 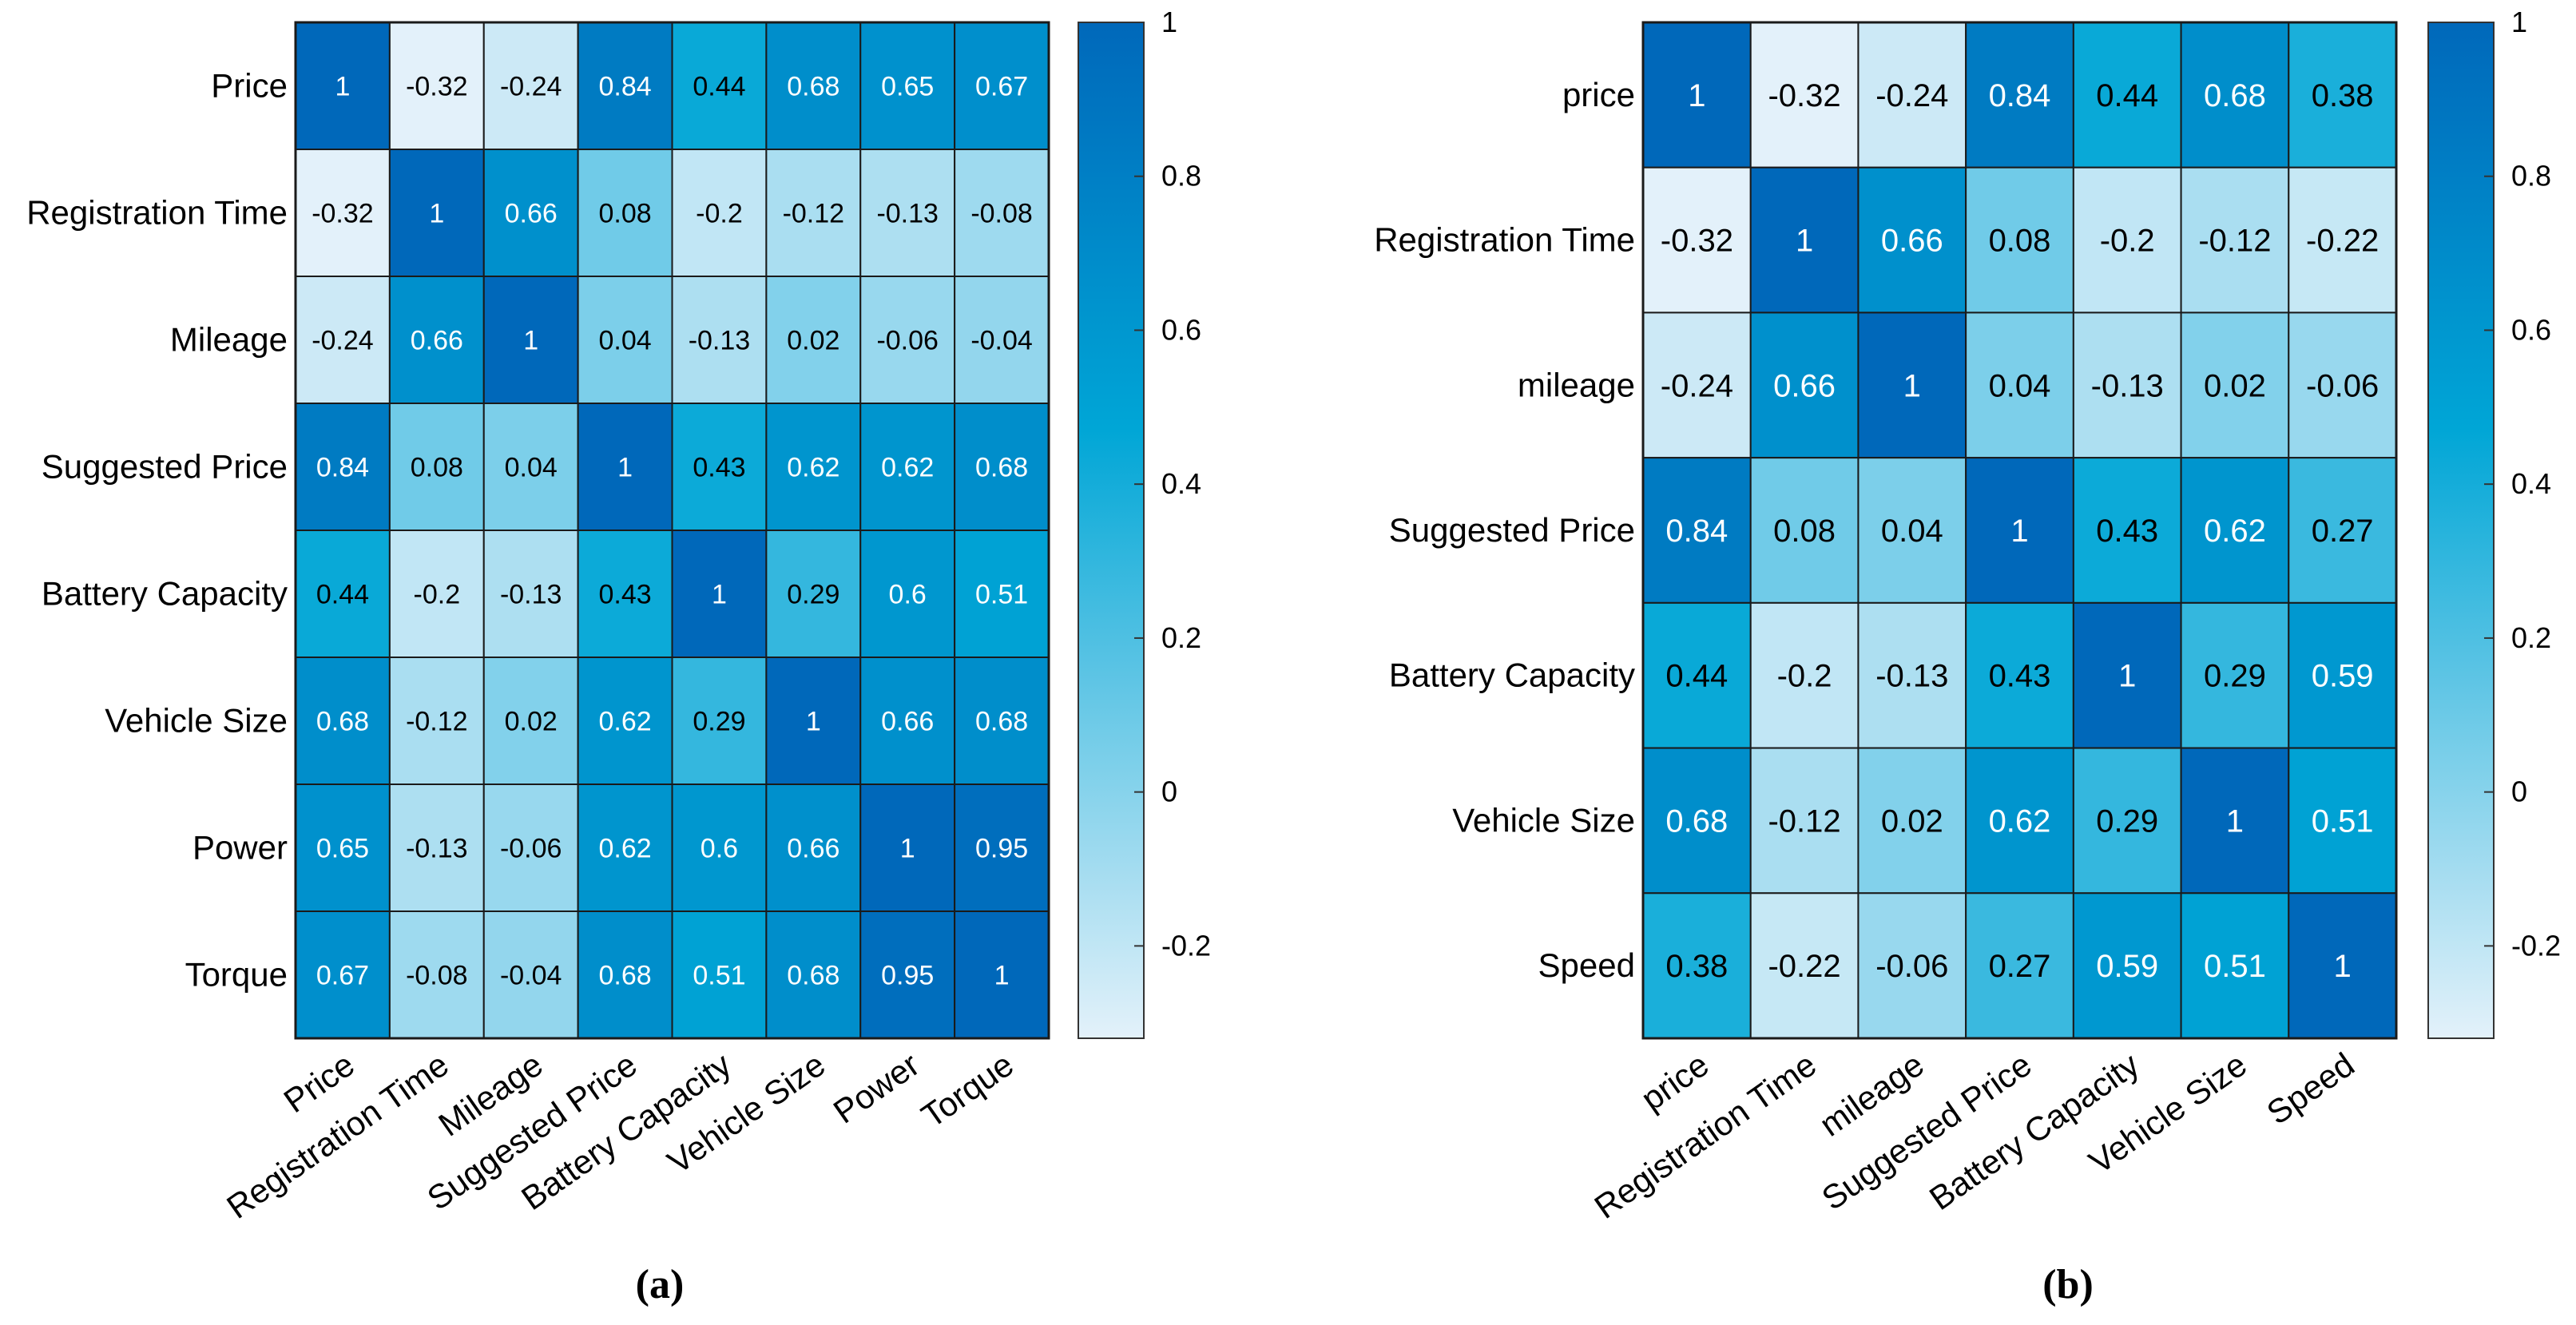 What do you see at coordinates (624, 86) in the screenshot?
I see `cell-value-label: 0.84` at bounding box center [624, 86].